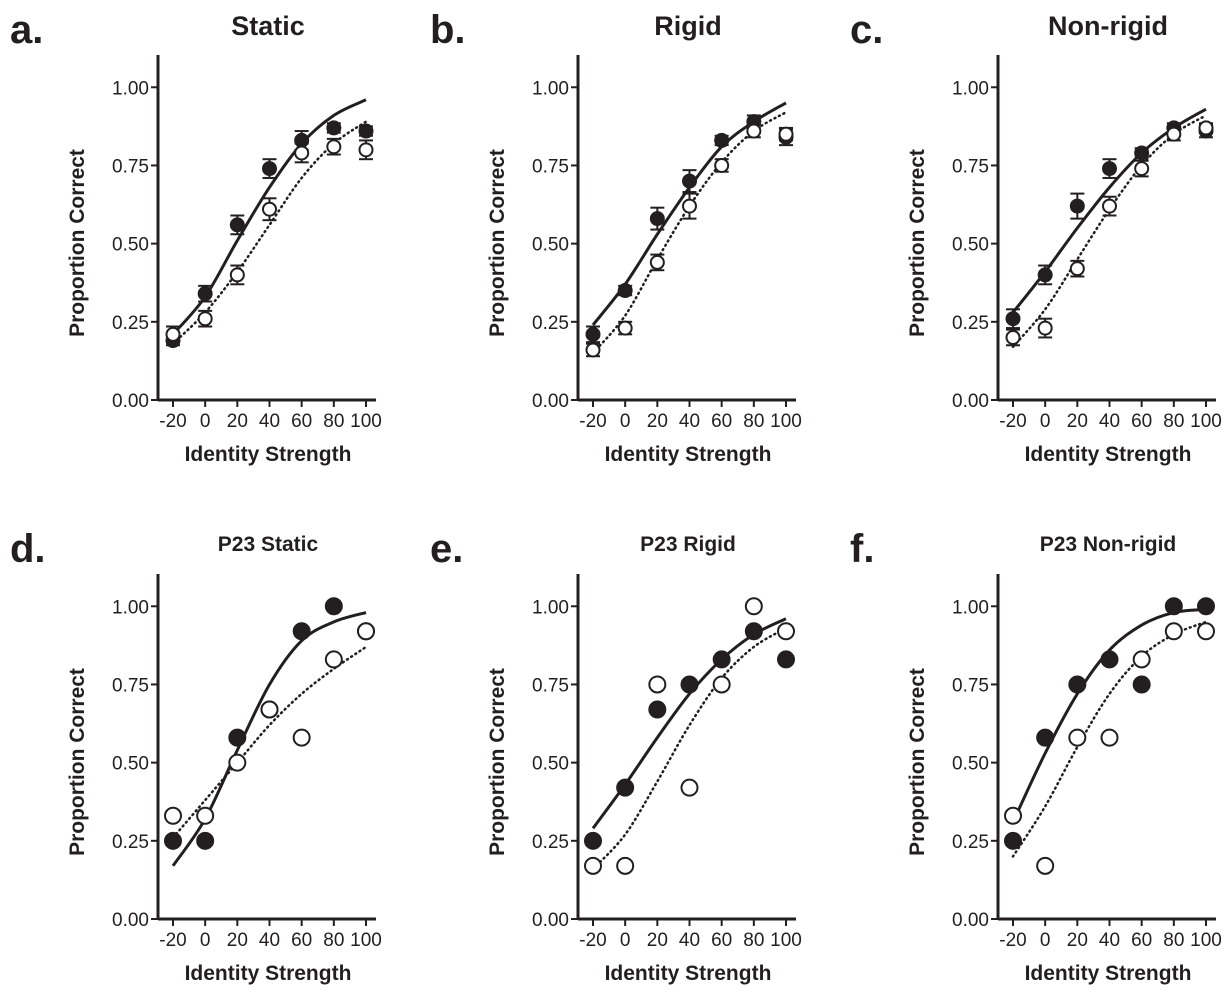 The image size is (1231, 990). Describe the element at coordinates (172, 421) in the screenshot. I see `x-tick-label: -20` at that location.